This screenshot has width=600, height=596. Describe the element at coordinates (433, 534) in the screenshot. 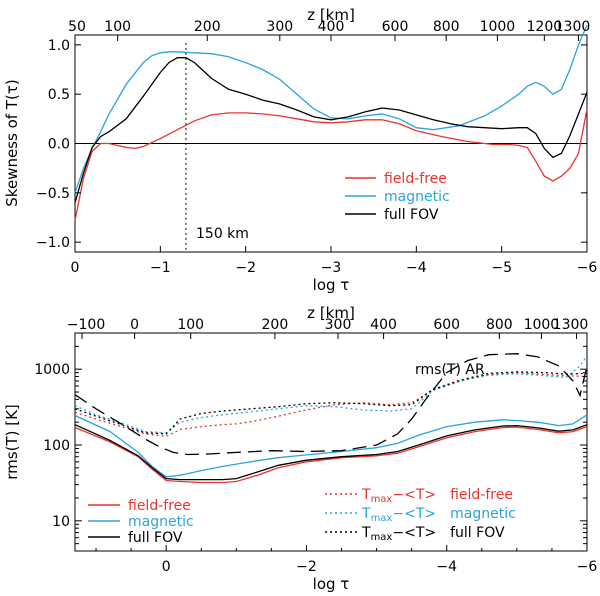

I see `legend-label-tmax-full-fov: Tmax−<T> full FOV` at that location.